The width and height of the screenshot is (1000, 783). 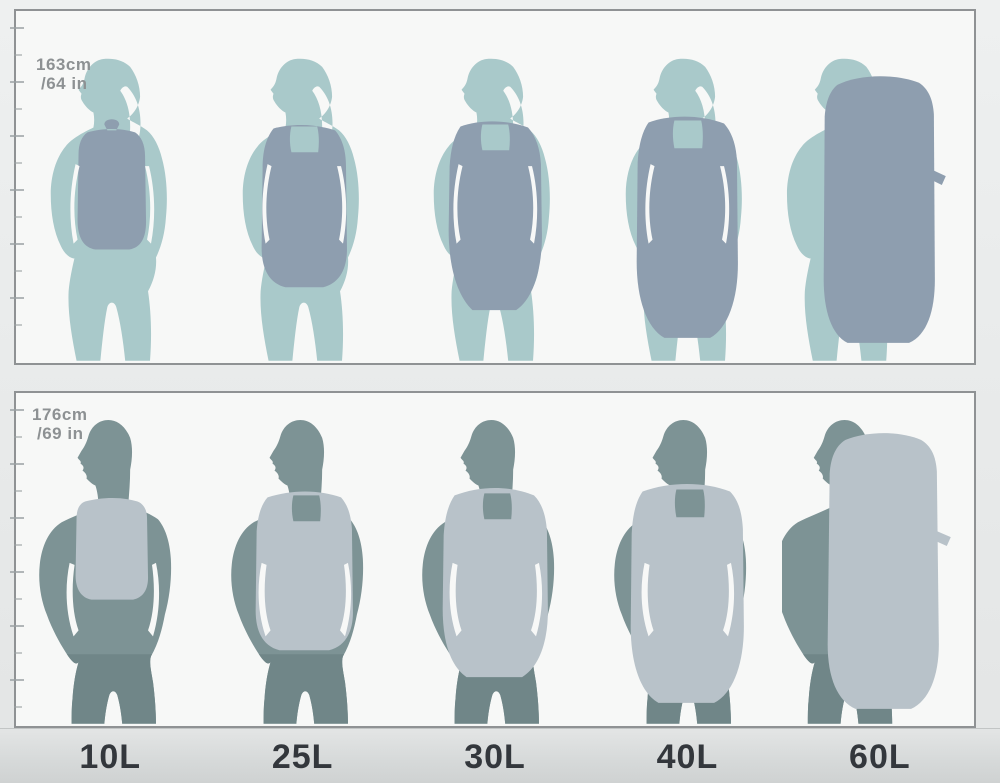 I want to click on height-label-men: 176cm /69 in, so click(x=59, y=424).